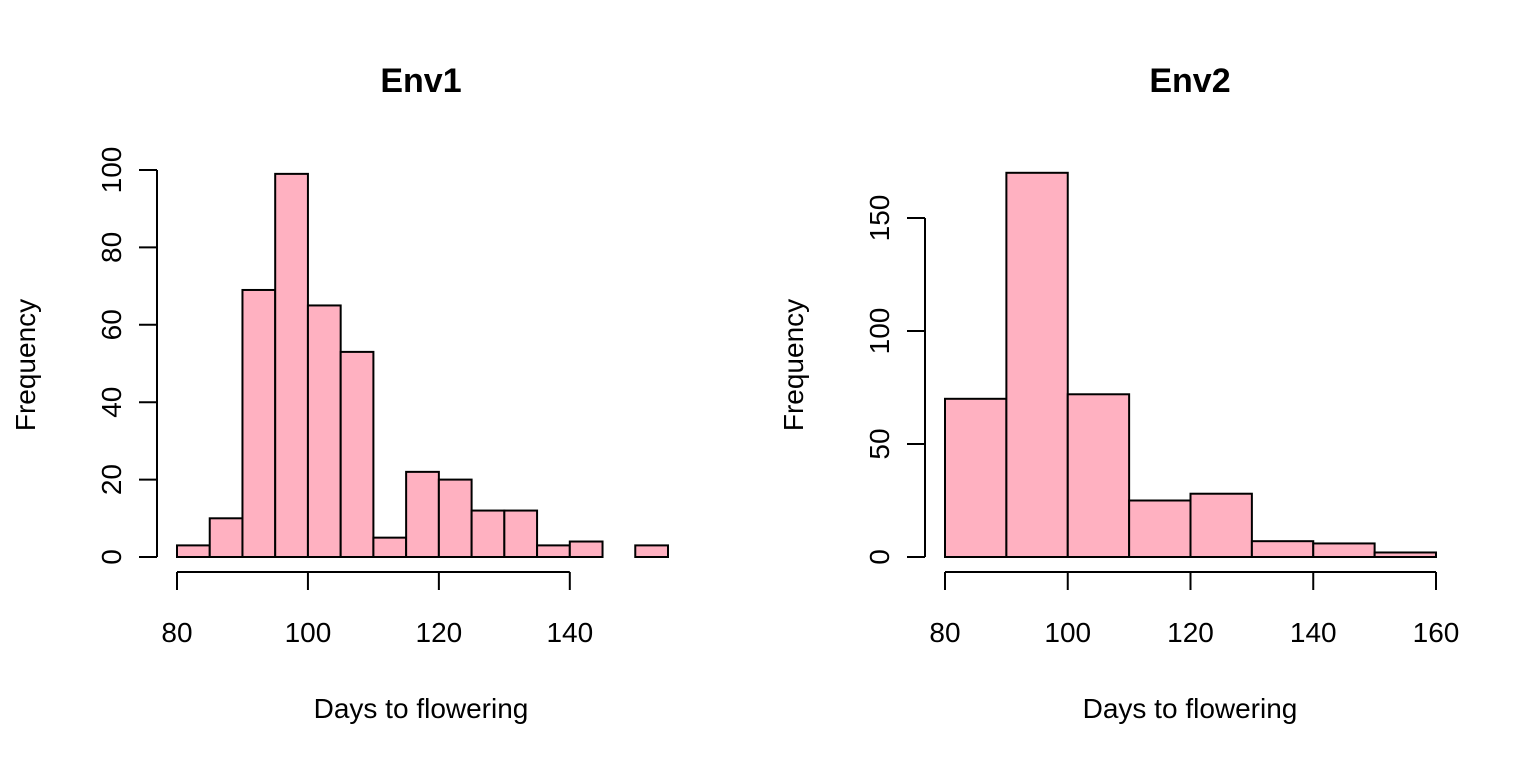 The width and height of the screenshot is (1536, 768). Describe the element at coordinates (879, 218) in the screenshot. I see `y-tick-label: 150` at that location.